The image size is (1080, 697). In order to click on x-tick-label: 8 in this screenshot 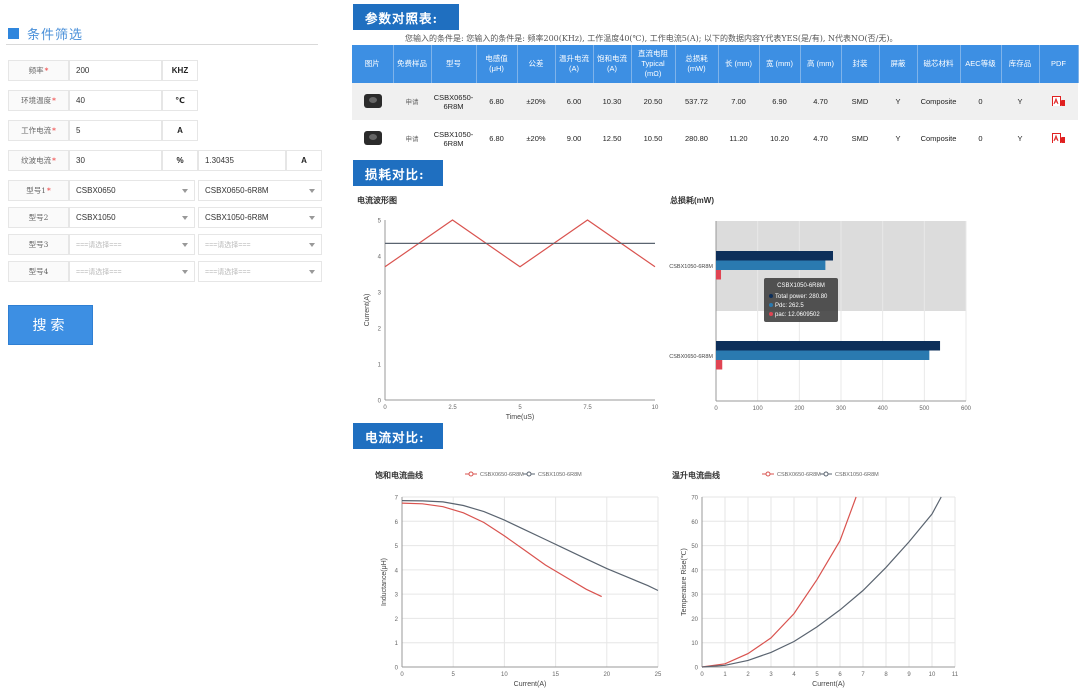, I will do `click(886, 675)`.